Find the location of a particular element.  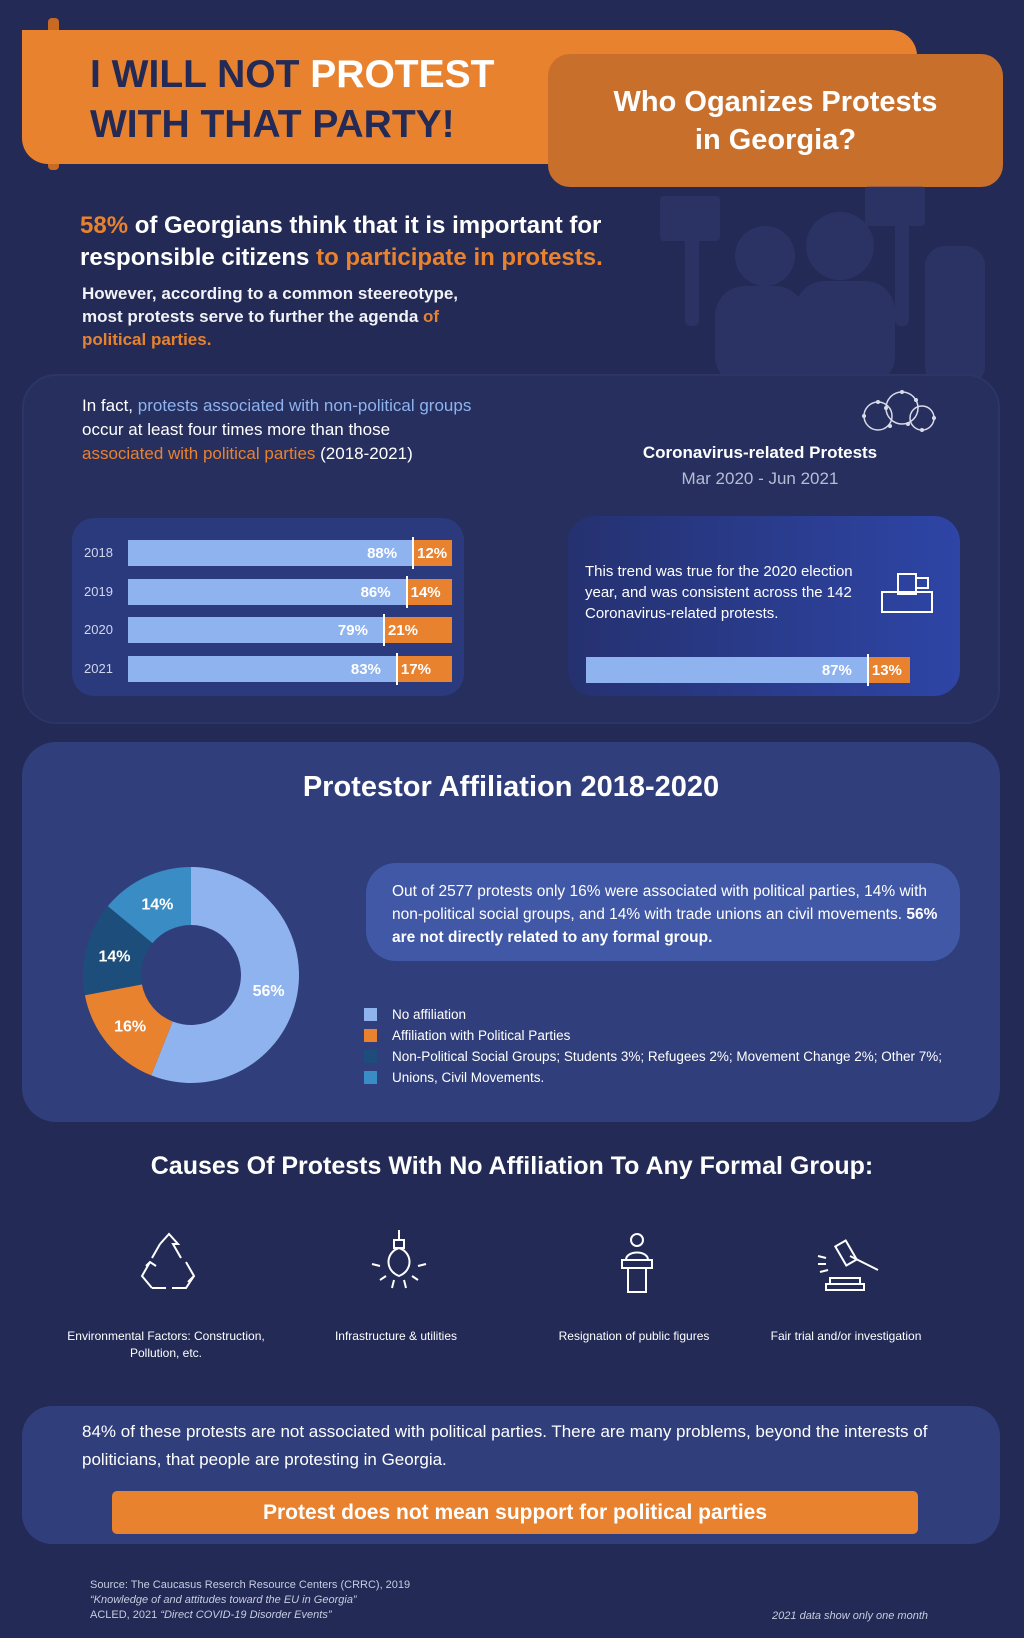

bar-segment-political: 21% is located at coordinates (417, 630).